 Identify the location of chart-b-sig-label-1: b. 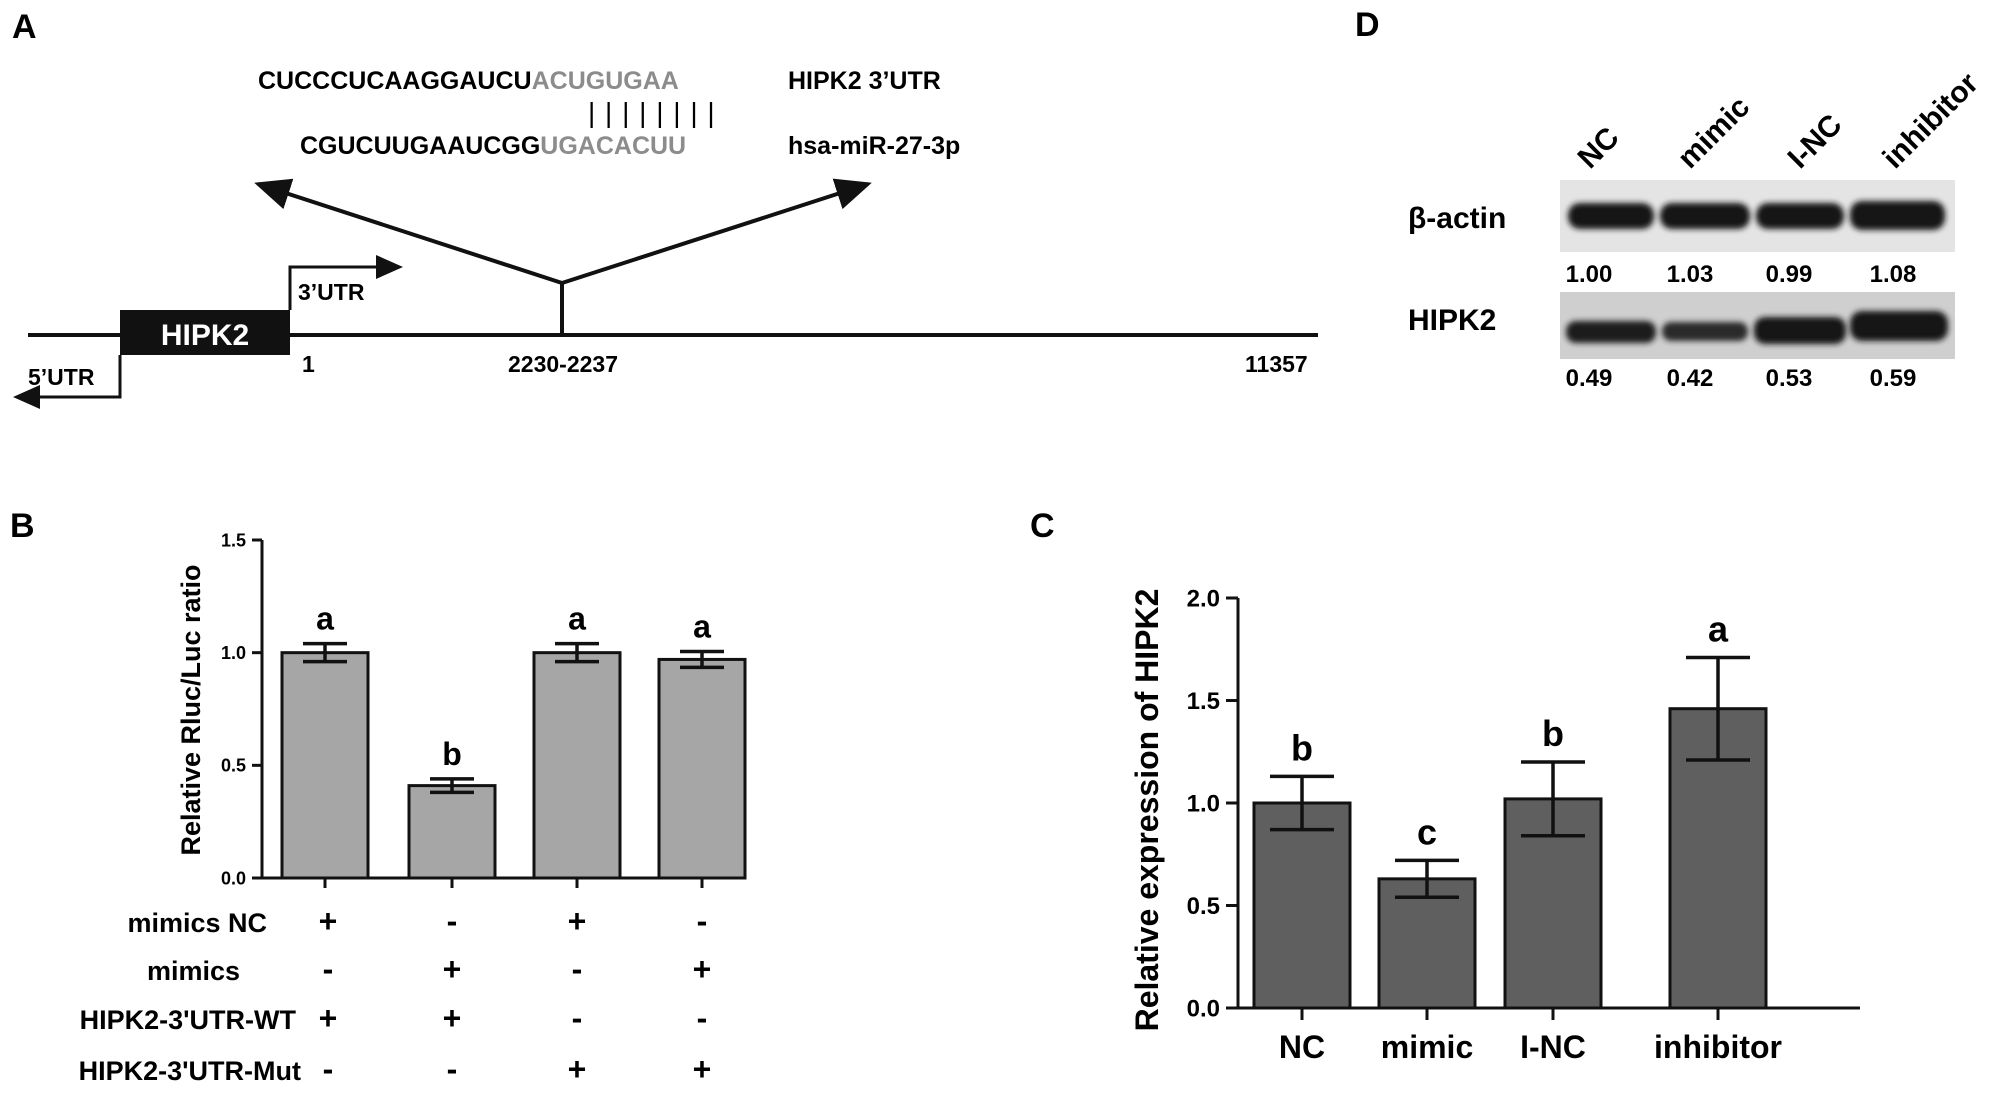
(452, 754).